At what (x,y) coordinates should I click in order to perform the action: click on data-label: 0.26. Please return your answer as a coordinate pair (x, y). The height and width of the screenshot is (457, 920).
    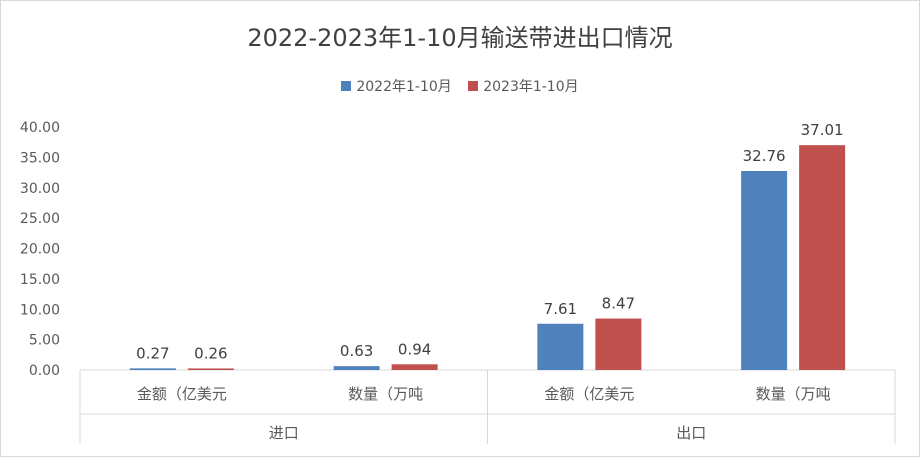
    Looking at the image, I should click on (210, 353).